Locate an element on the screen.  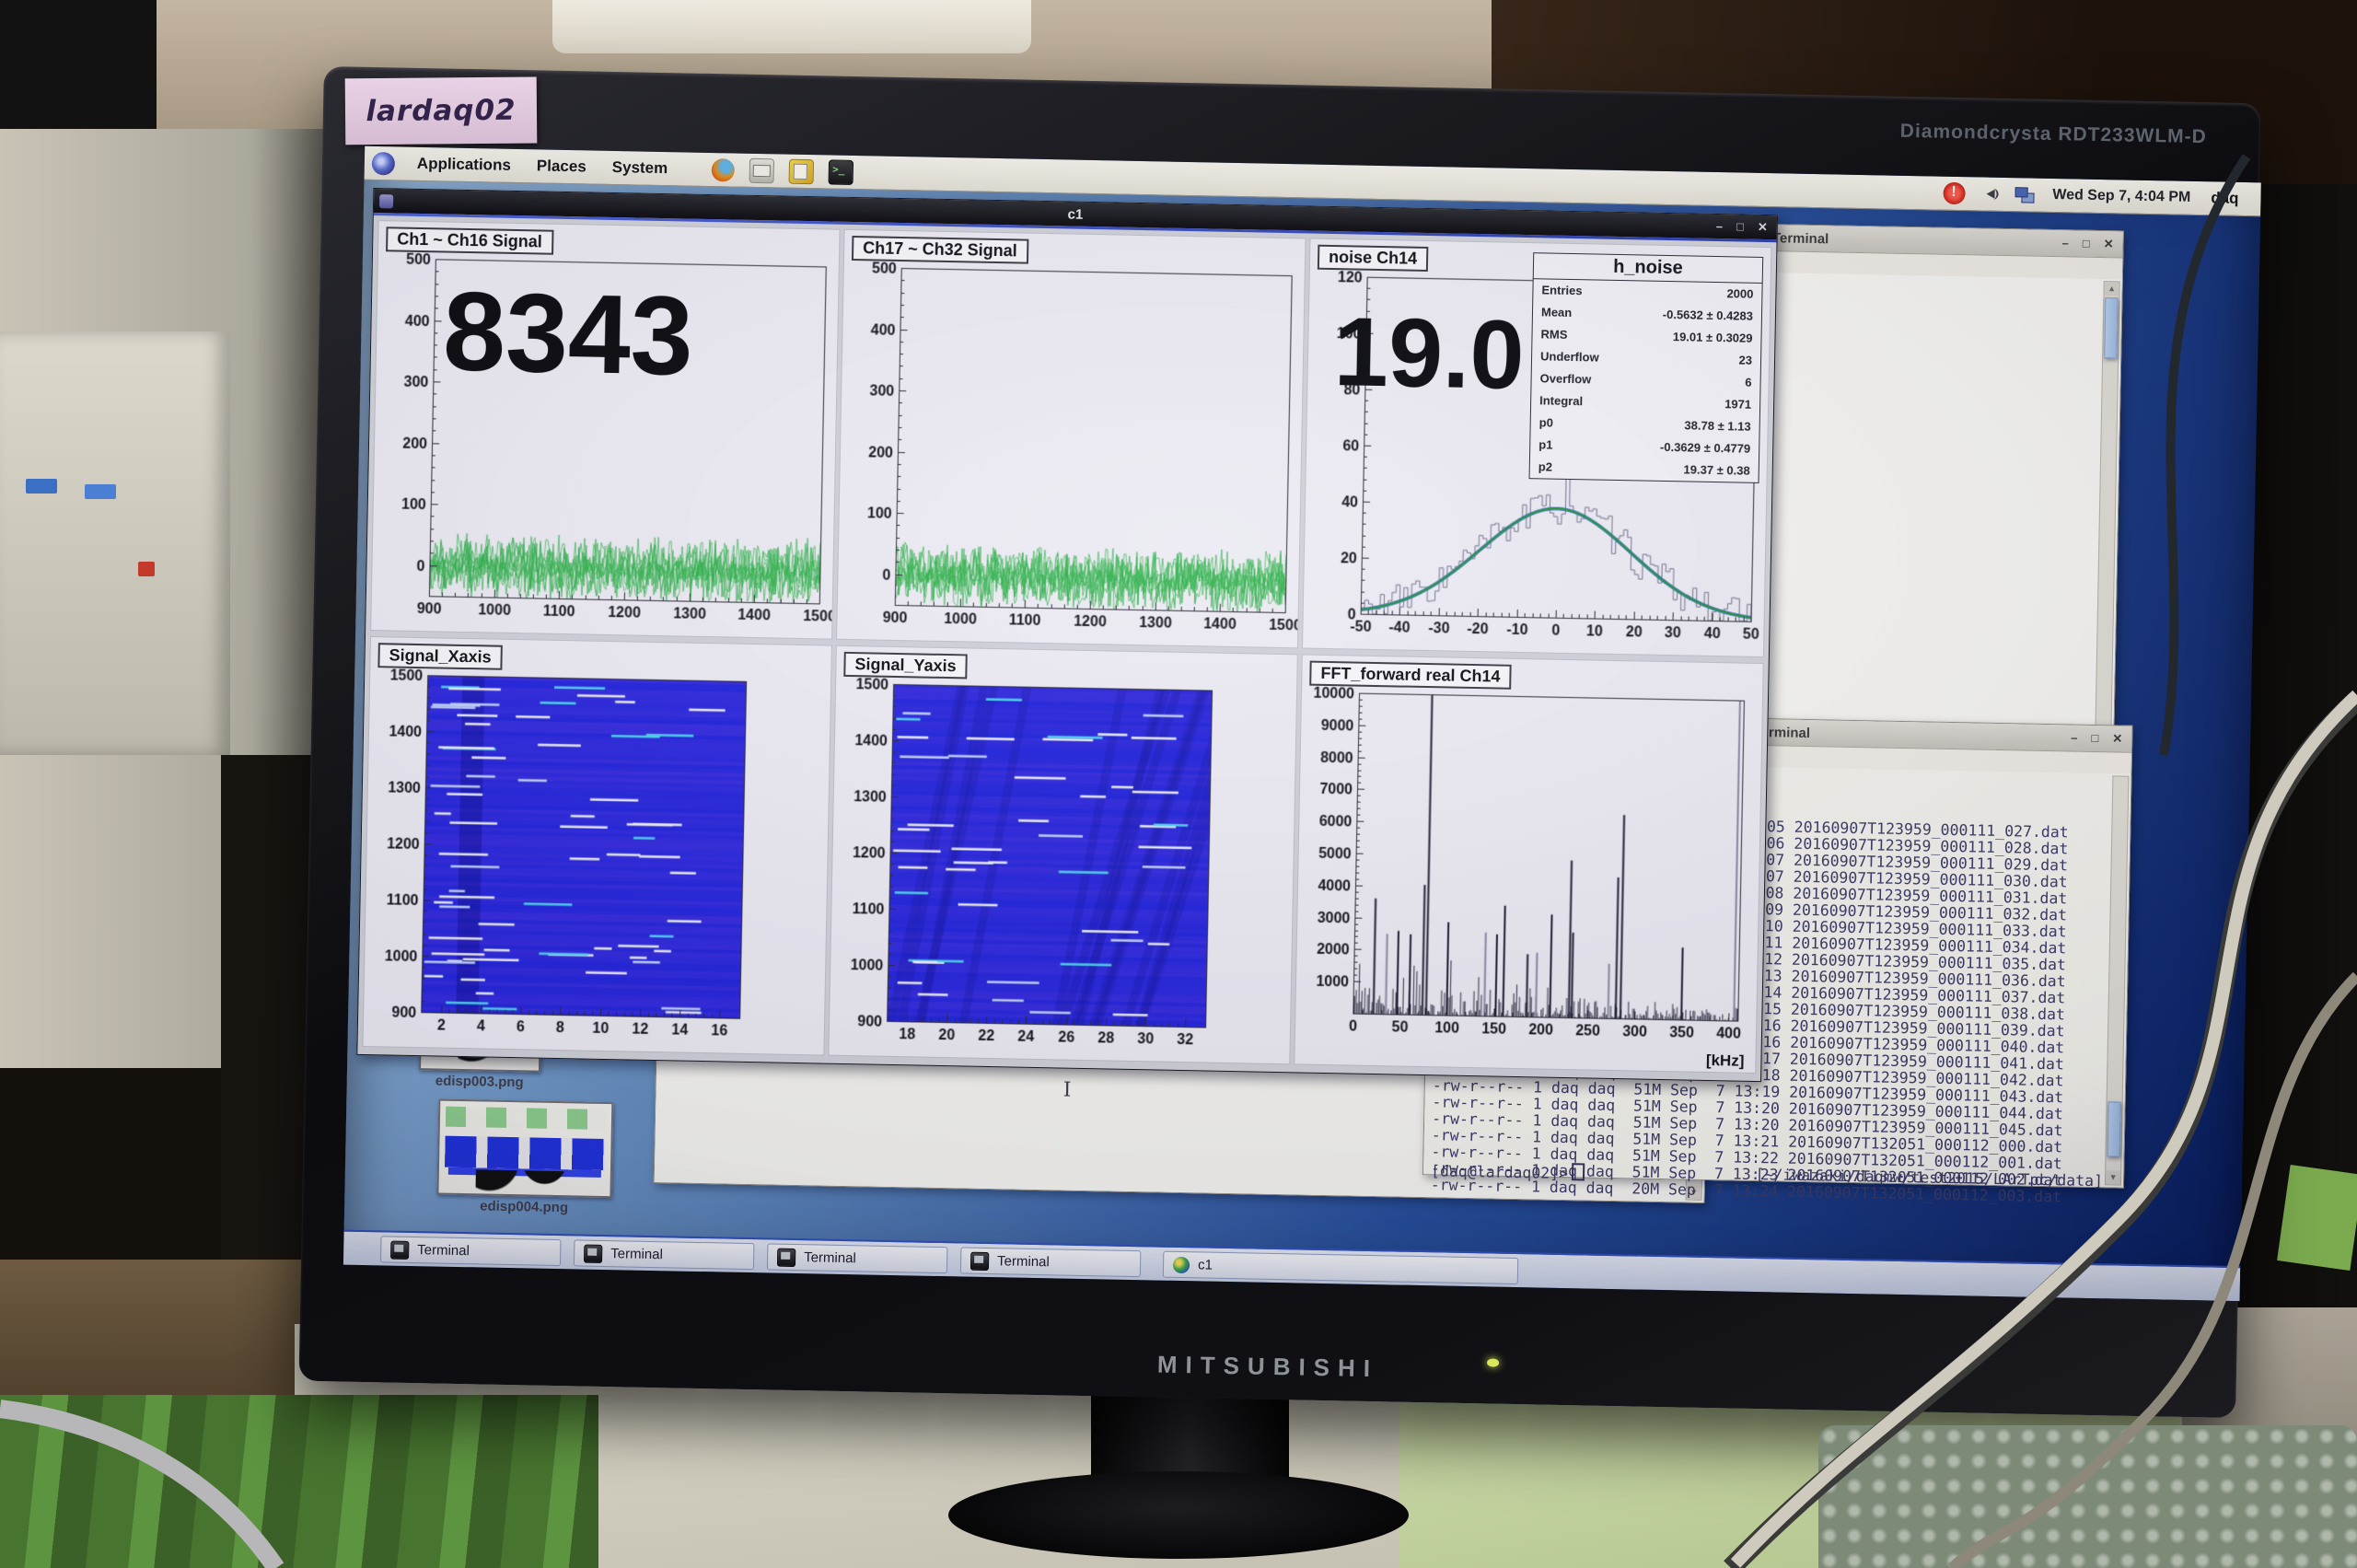
pad-title: FFT_forward real Ch14 is located at coordinates (1410, 675).